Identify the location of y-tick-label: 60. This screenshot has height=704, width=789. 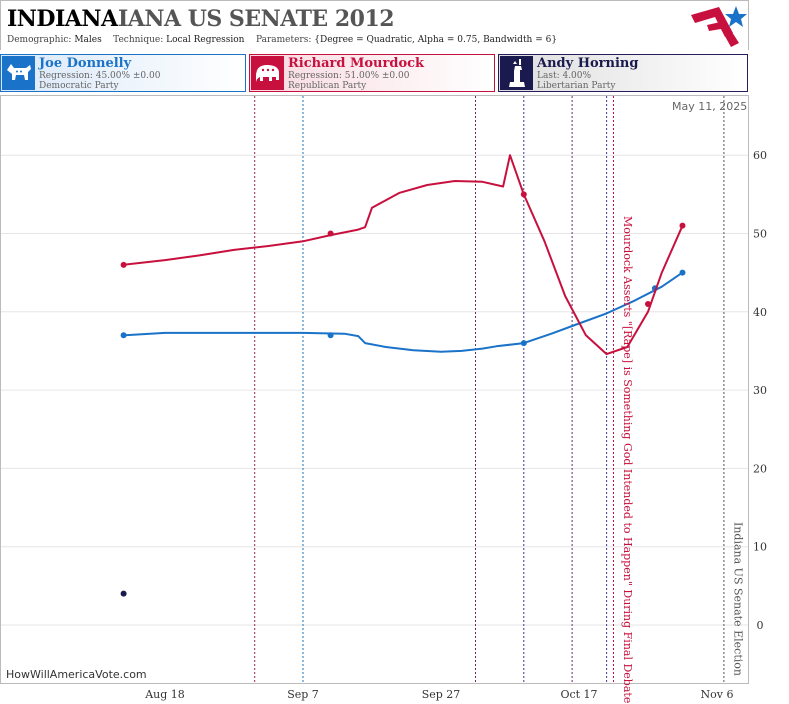
(760, 155).